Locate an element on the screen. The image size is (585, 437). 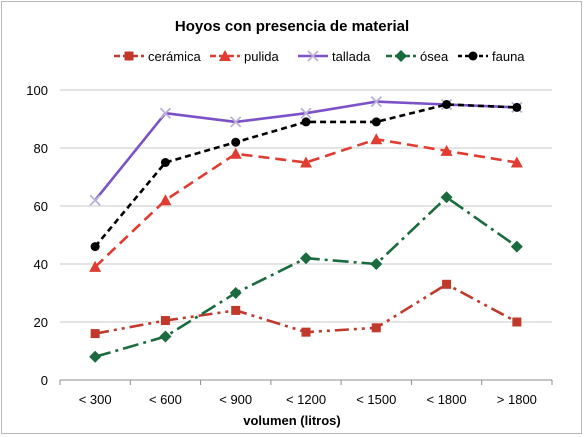
x-tick-label: < 300 is located at coordinates (95, 399).